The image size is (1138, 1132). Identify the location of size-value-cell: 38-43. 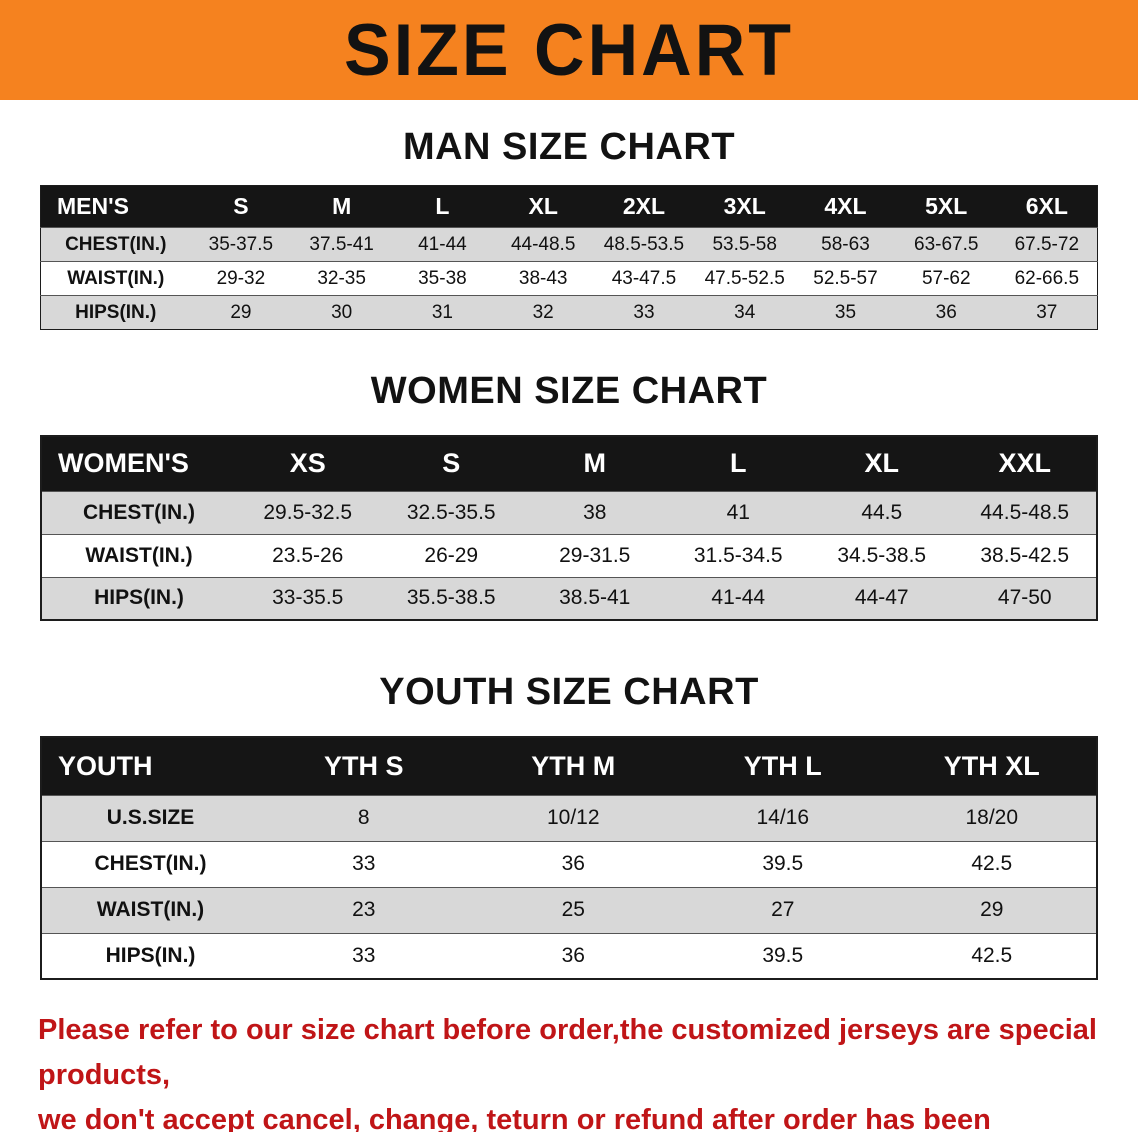
(543, 278).